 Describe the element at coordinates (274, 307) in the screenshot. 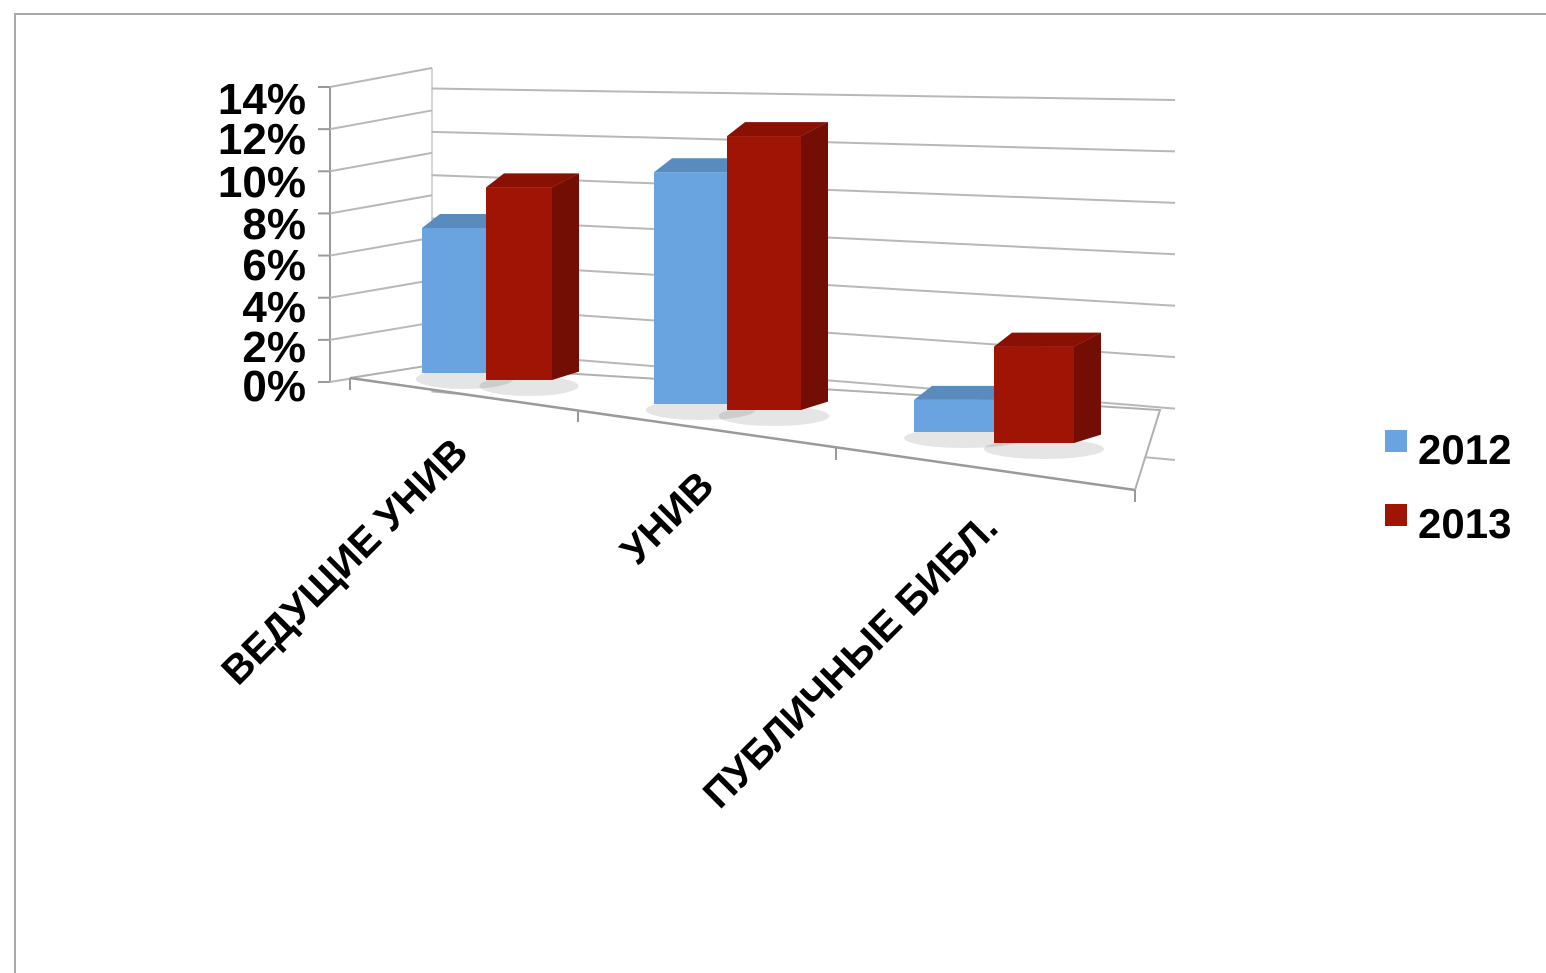

I see `y-tick-label: 4%` at that location.